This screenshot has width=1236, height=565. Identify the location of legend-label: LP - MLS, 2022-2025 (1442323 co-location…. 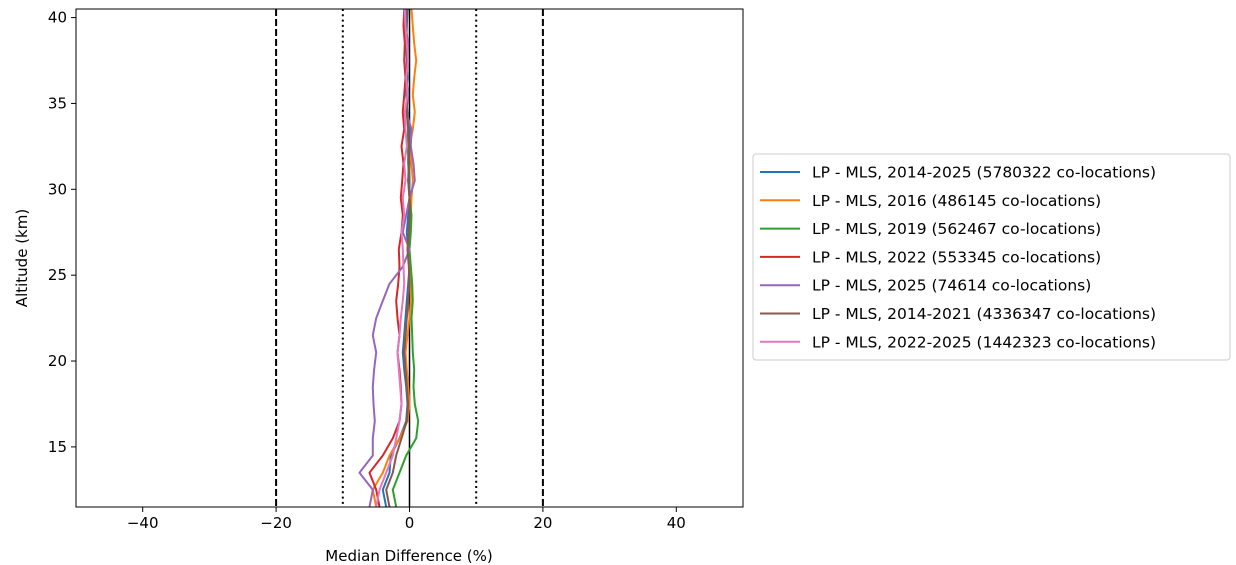
(984, 342).